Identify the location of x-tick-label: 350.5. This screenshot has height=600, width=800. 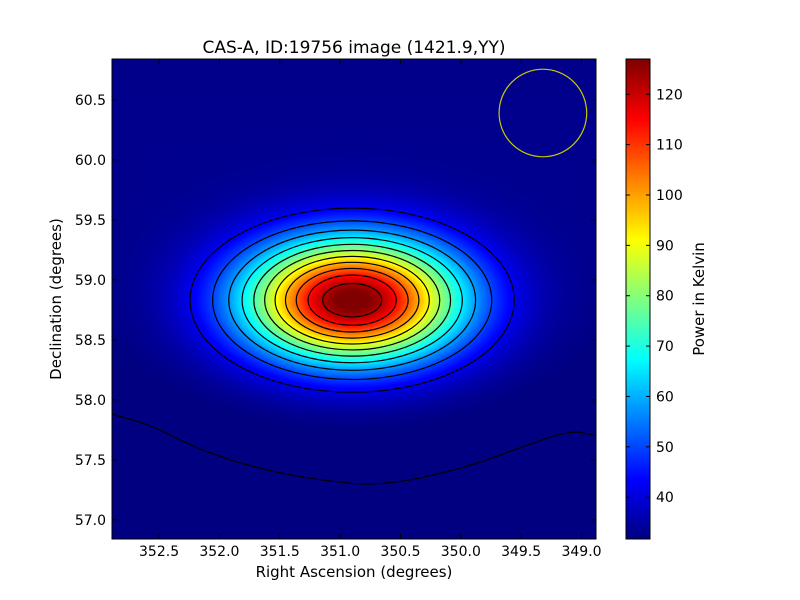
(400, 552).